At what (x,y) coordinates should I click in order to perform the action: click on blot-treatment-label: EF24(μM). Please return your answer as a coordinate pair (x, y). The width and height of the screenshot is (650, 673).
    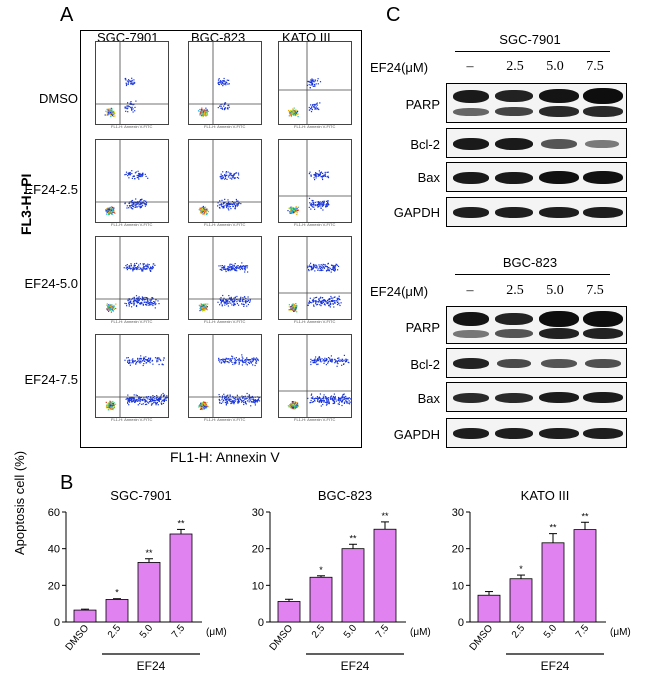
    Looking at the image, I should click on (399, 291).